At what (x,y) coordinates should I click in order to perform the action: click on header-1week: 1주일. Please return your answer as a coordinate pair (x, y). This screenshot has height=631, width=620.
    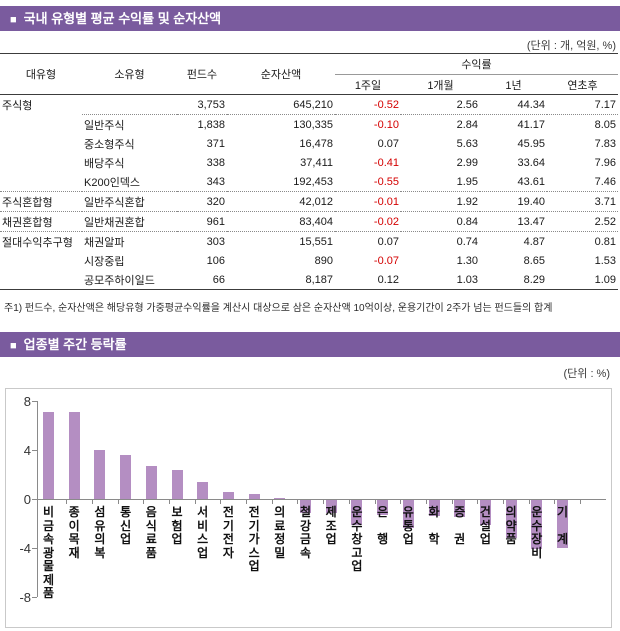
    Looking at the image, I should click on (368, 85).